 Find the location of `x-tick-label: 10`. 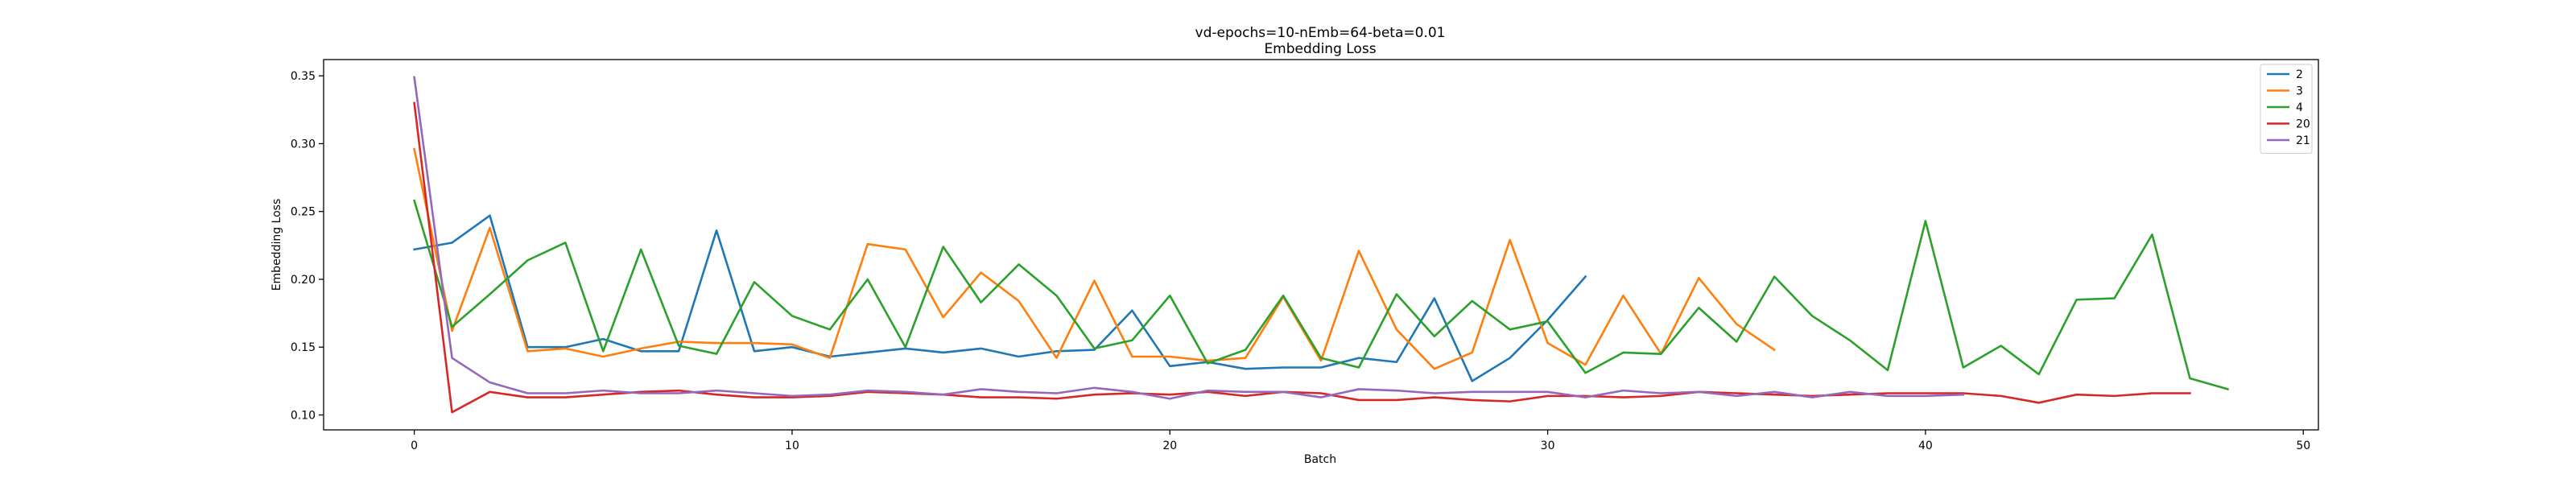

x-tick-label: 10 is located at coordinates (792, 446).